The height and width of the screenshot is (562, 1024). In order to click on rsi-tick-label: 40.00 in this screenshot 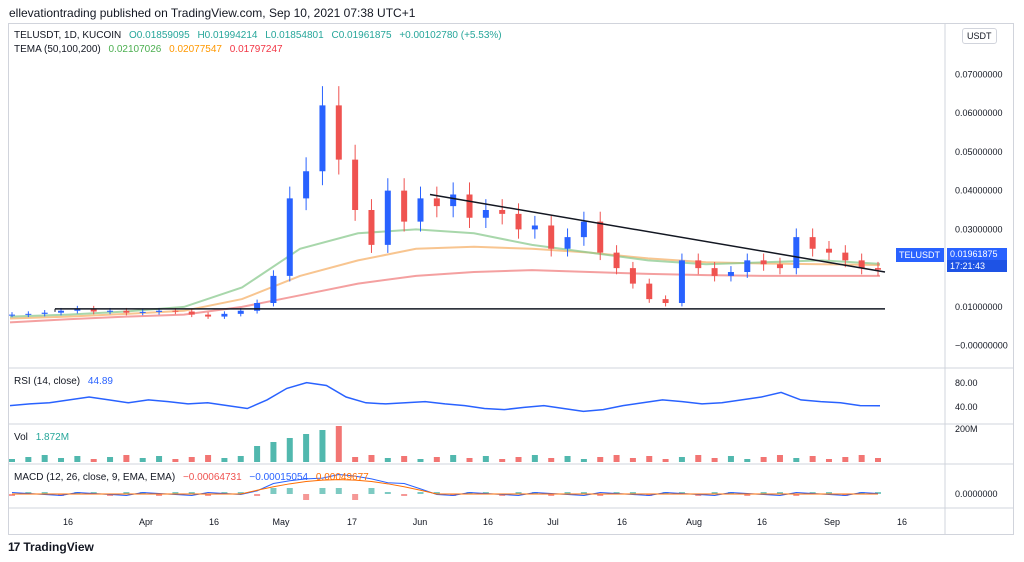, I will do `click(966, 407)`.